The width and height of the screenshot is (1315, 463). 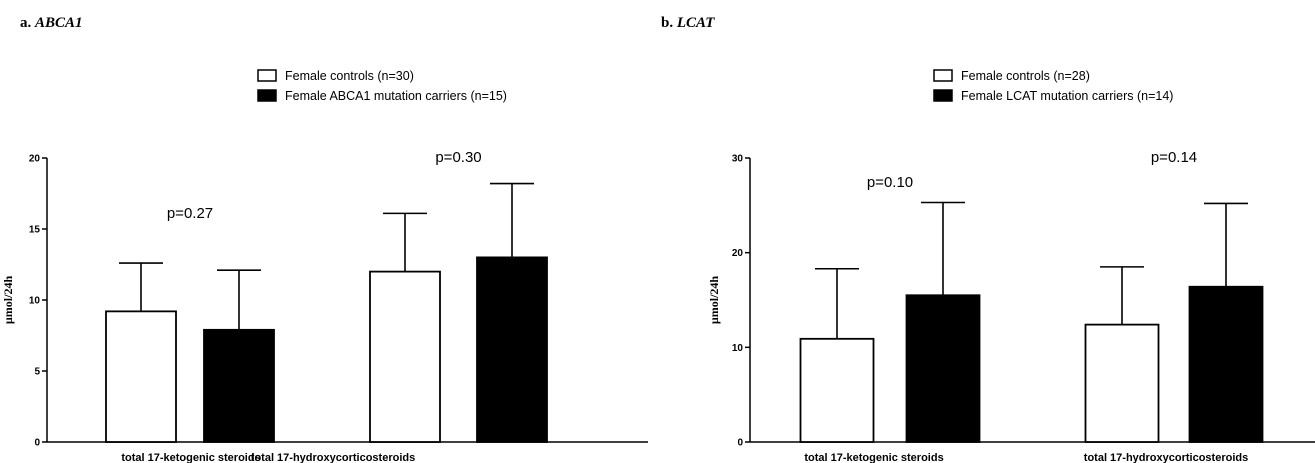 What do you see at coordinates (890, 182) in the screenshot?
I see `p-value-annotation: p=0.10` at bounding box center [890, 182].